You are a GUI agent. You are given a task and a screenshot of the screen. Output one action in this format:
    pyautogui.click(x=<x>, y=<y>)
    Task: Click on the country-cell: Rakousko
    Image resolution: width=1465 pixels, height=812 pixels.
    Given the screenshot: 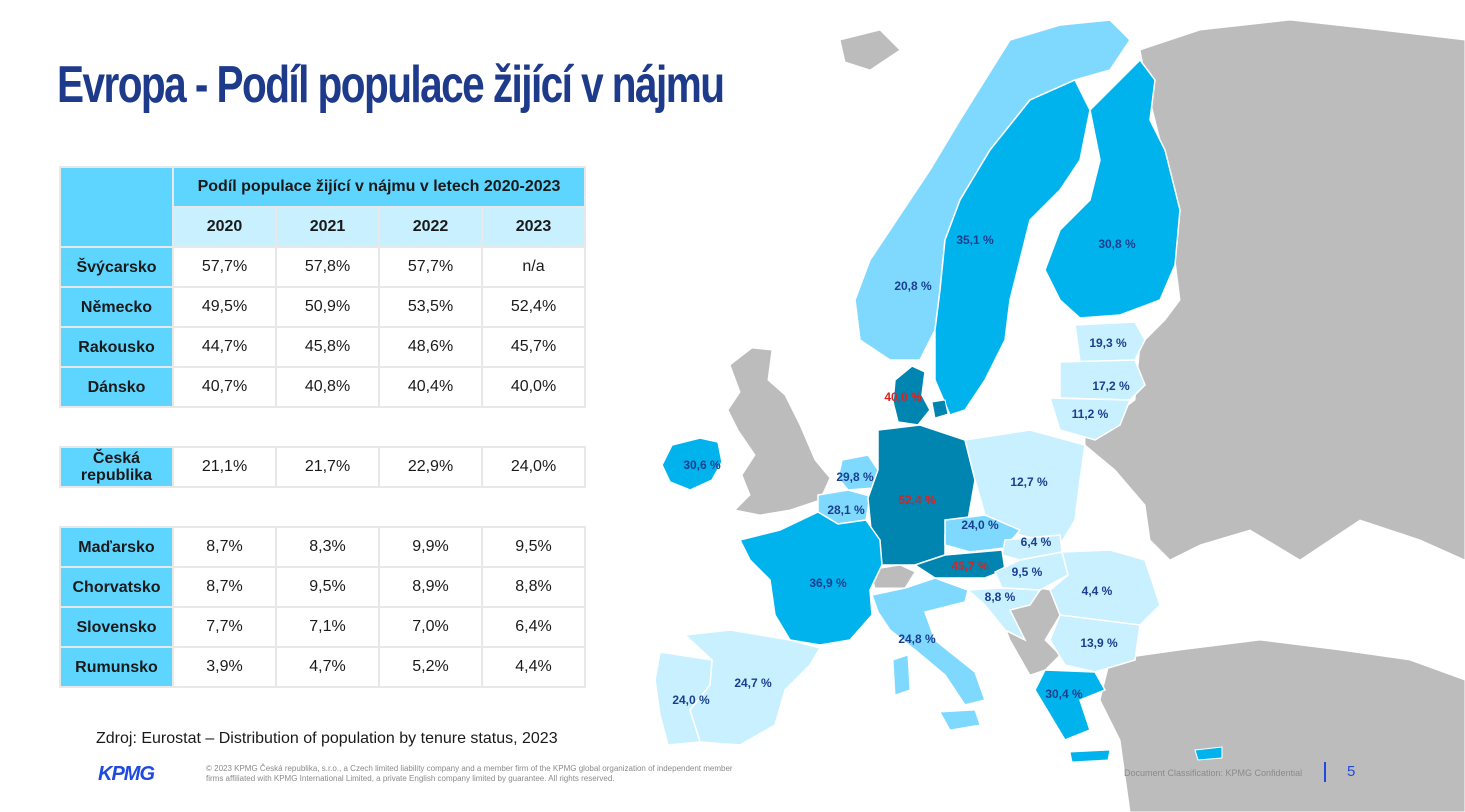 What is the action you would take?
    pyautogui.click(x=116, y=347)
    